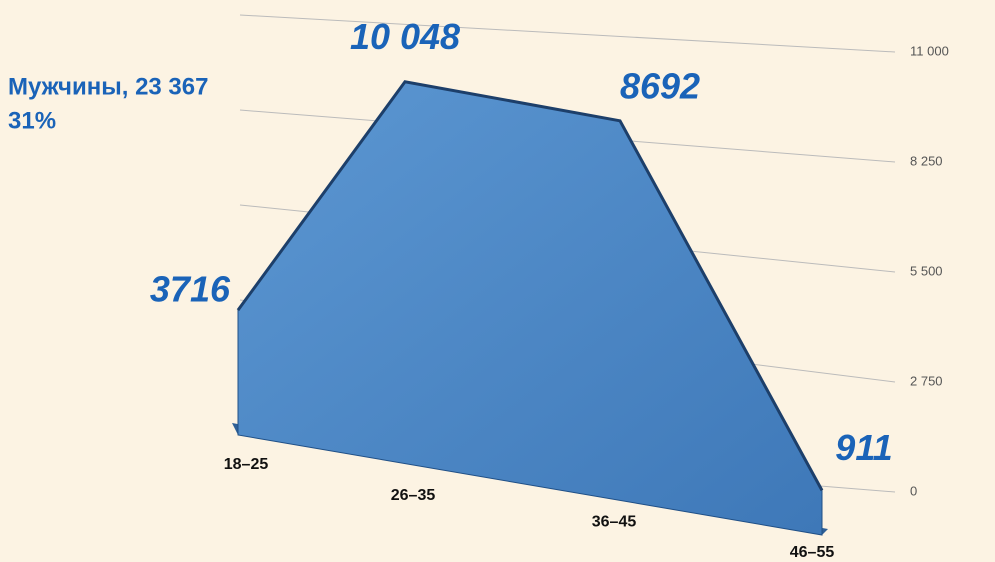  Describe the element at coordinates (926, 160) in the screenshot. I see `y-tick-label: 8 250` at that location.